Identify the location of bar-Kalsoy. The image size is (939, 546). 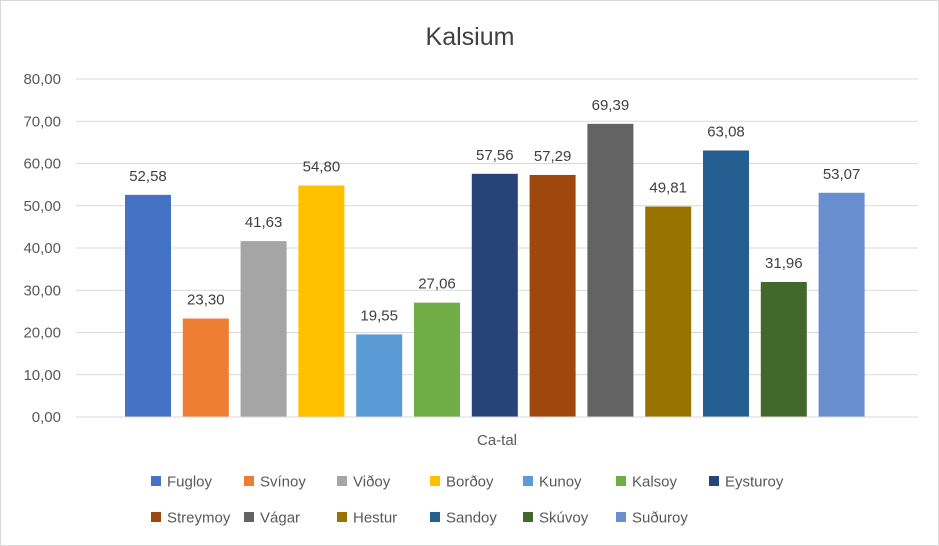
(437, 359).